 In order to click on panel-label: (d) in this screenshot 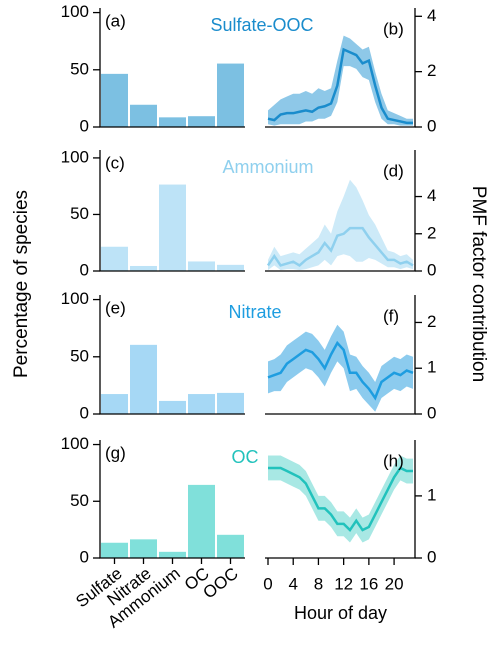, I will do `click(393, 170)`.